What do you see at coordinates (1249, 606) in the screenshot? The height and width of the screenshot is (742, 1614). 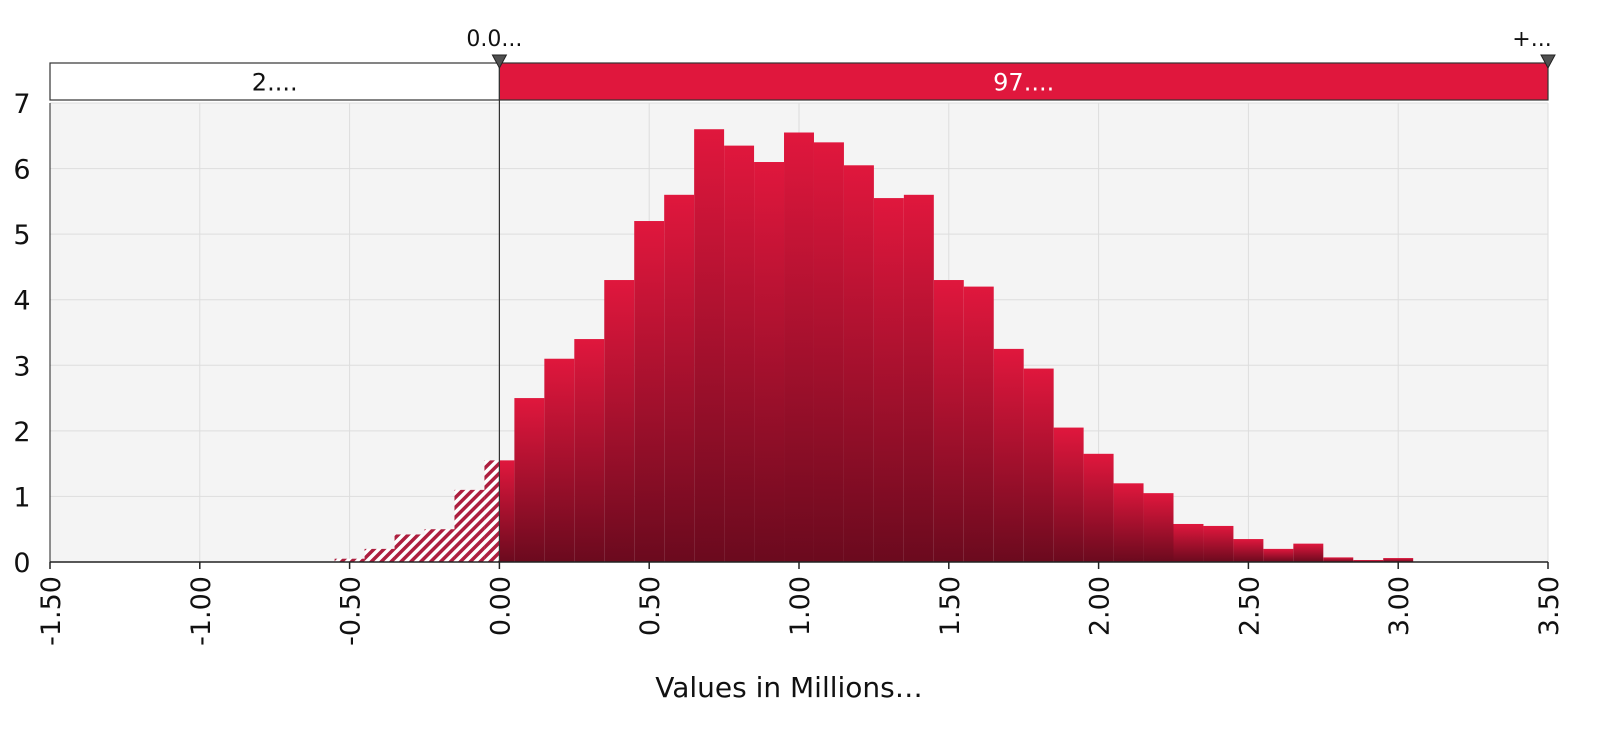 I see `x-tick-label: 2.50` at bounding box center [1249, 606].